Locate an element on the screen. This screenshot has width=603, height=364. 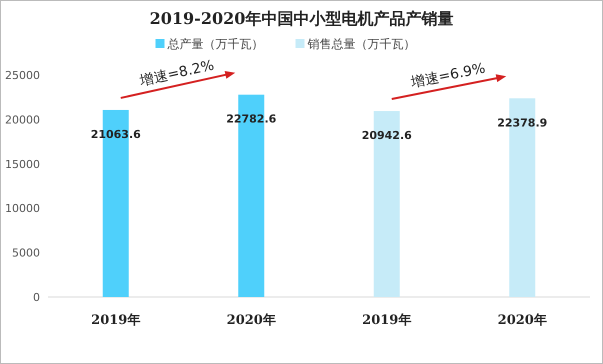
annotation: 增速=8.2% is located at coordinates (177, 73).